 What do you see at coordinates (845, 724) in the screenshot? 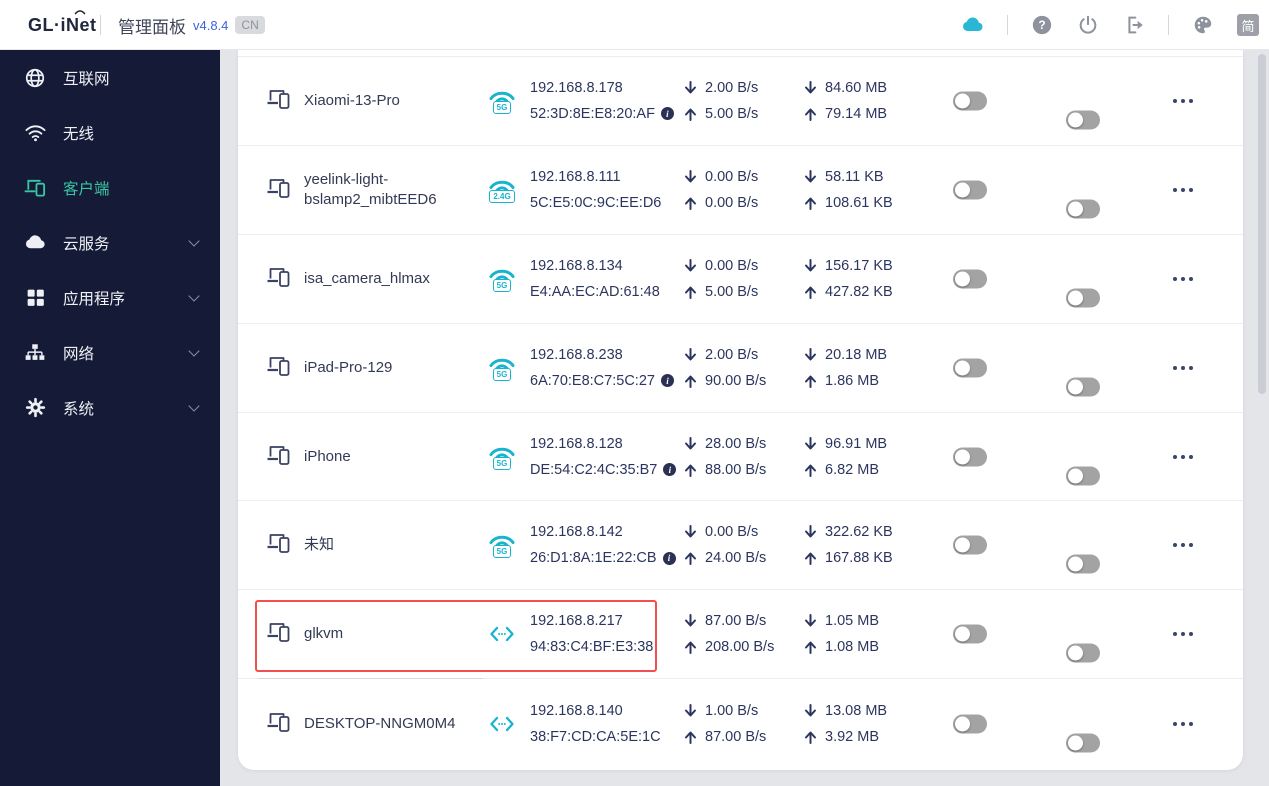
I see `traffic-column: 13.08 MB 3.92 MB` at bounding box center [845, 724].